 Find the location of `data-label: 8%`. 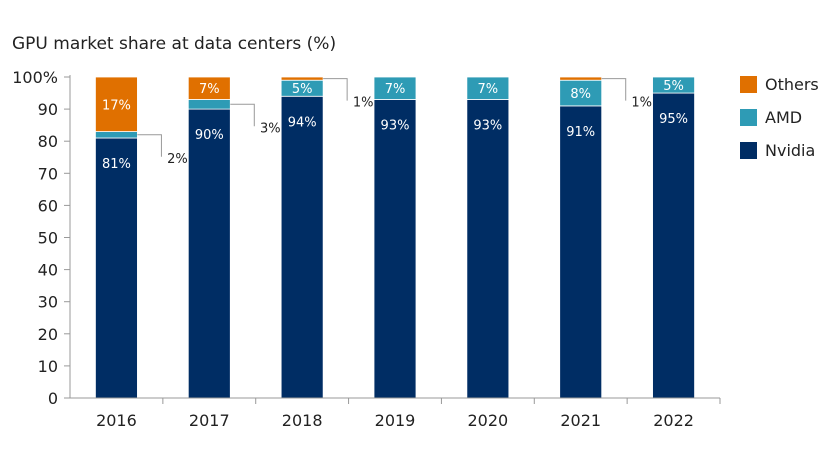

data-label: 8% is located at coordinates (580, 94).